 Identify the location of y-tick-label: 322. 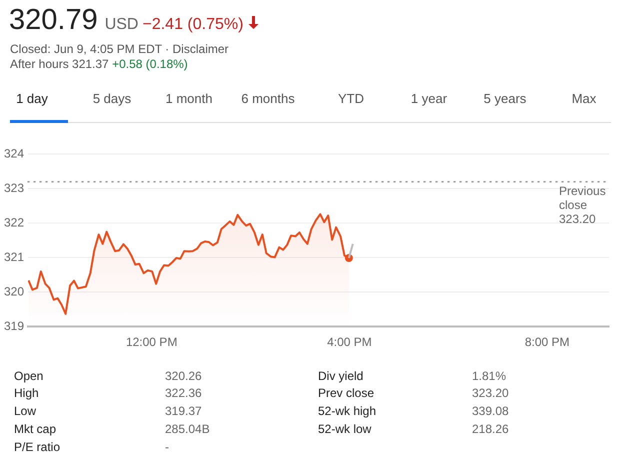
(14, 222).